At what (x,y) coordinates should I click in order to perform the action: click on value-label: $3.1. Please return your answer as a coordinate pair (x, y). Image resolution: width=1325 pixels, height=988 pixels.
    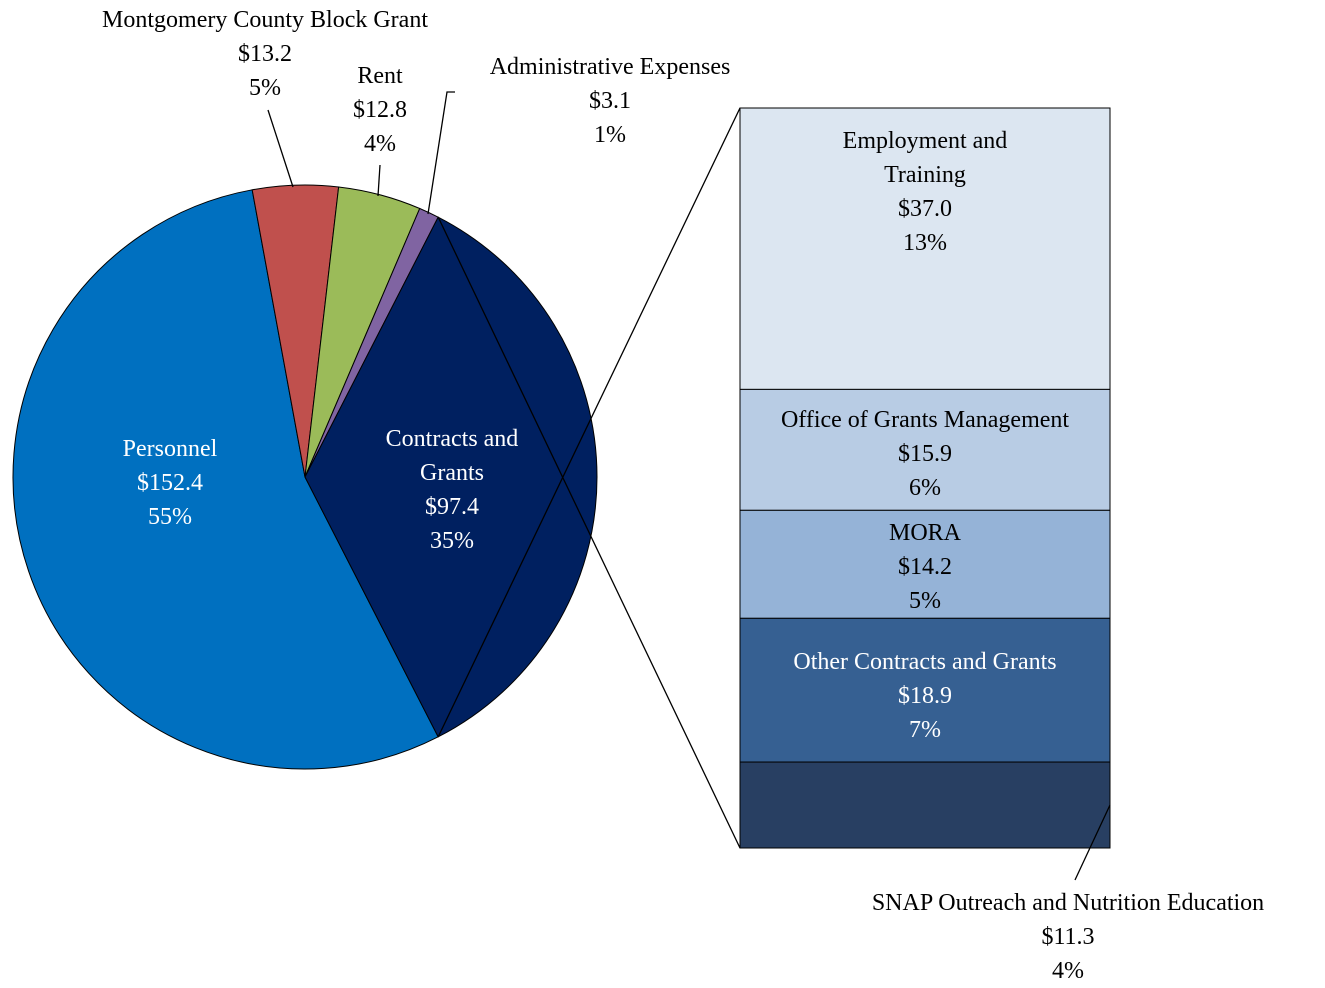
    Looking at the image, I should click on (610, 101).